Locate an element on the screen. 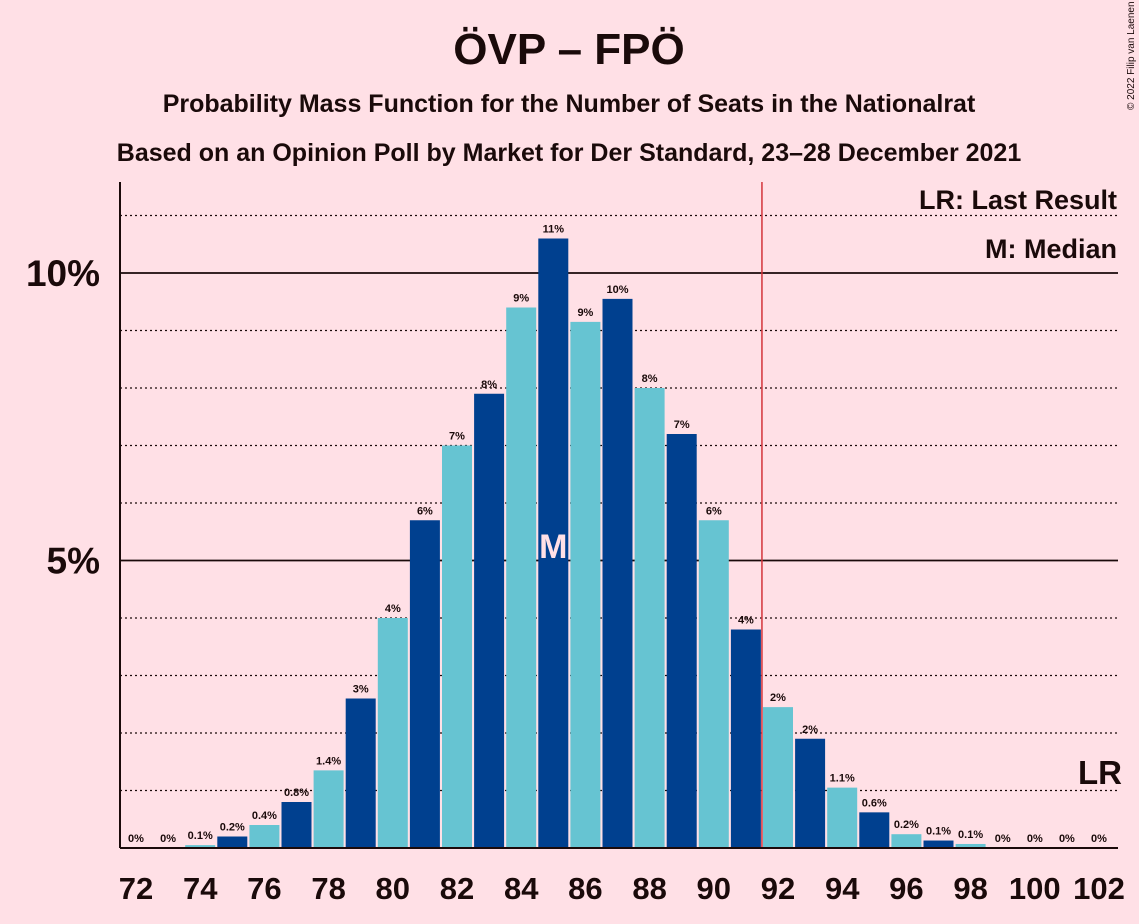 The image size is (1139, 924). bar-label-seat-79: 3% is located at coordinates (361, 690).